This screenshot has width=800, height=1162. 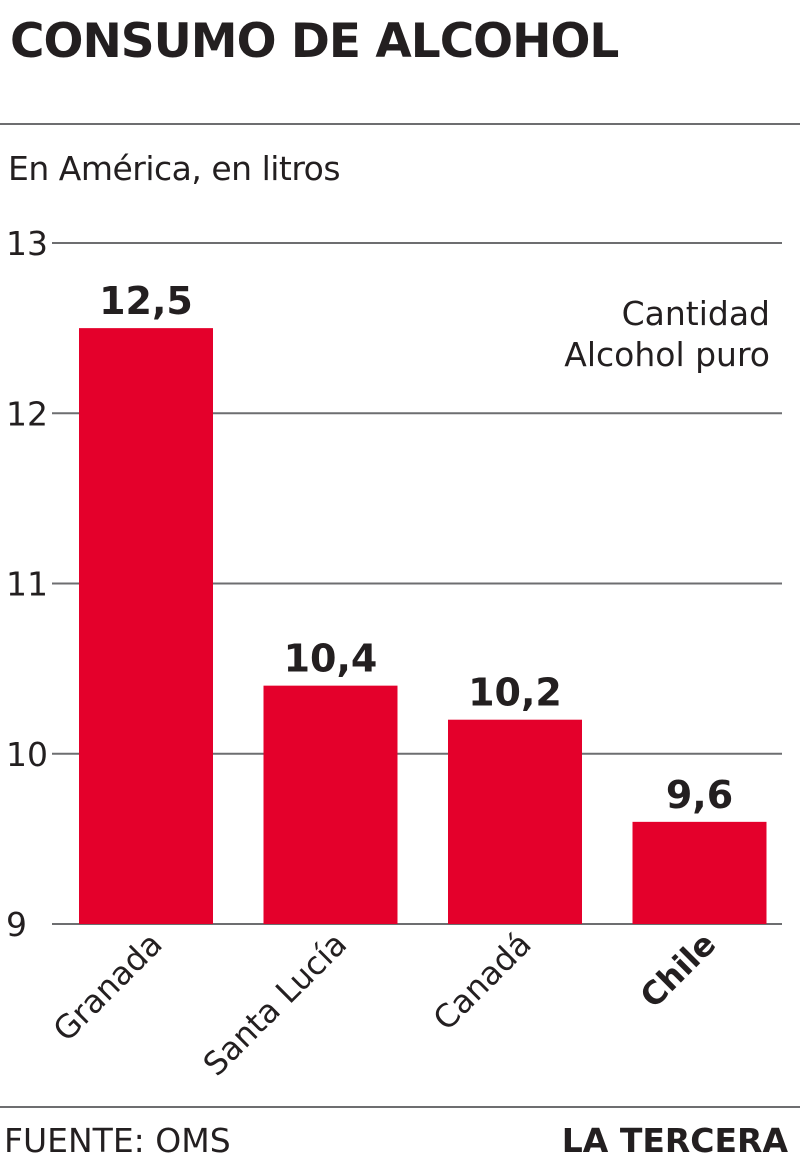 I want to click on y-tick-label: 13, so click(x=27, y=243).